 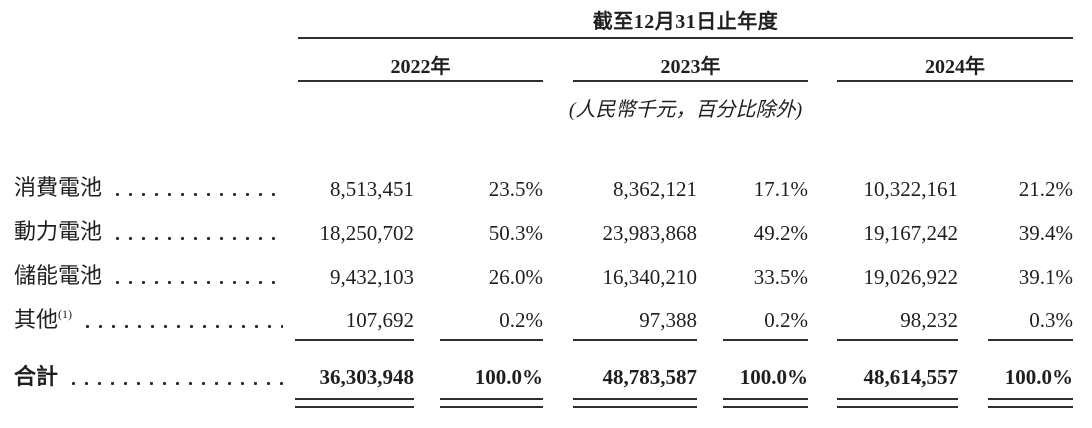 I want to click on total-value-2024: 48,614,557, so click(x=897, y=370).